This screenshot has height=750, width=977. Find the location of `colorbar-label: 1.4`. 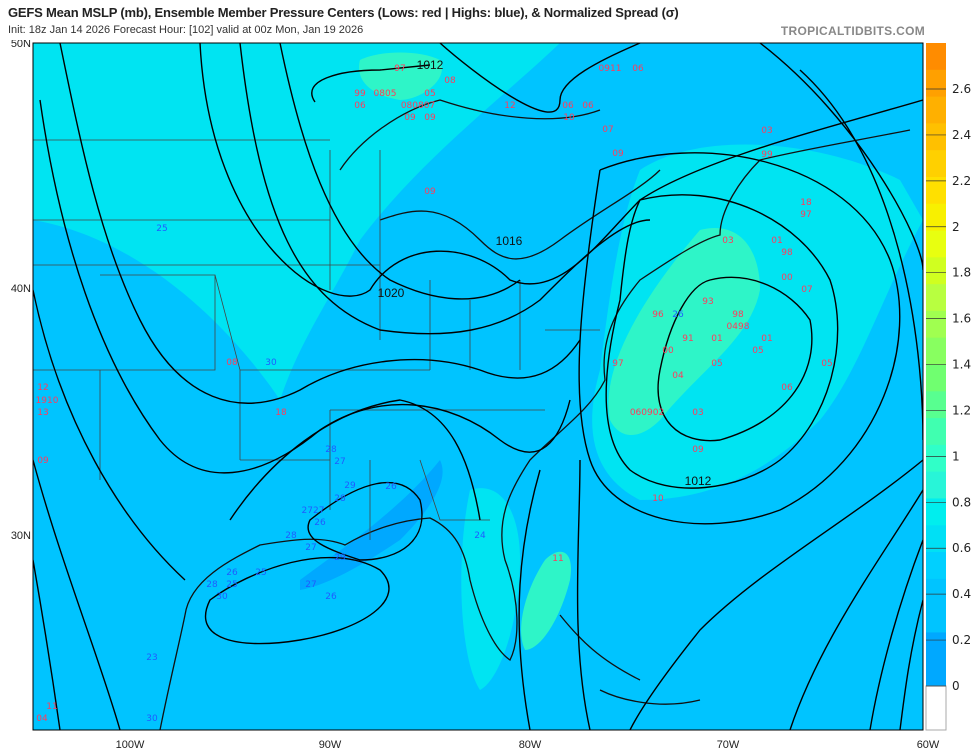

colorbar-label: 1.4 is located at coordinates (961, 365).